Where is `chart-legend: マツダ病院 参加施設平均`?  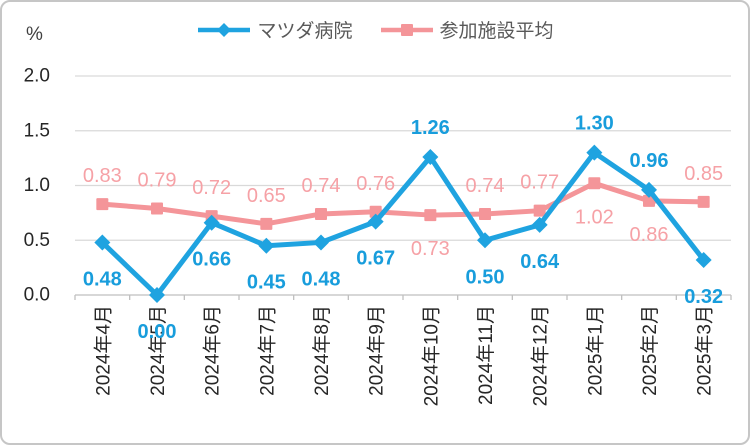
chart-legend: マツダ病院 参加施設平均 is located at coordinates (375, 29).